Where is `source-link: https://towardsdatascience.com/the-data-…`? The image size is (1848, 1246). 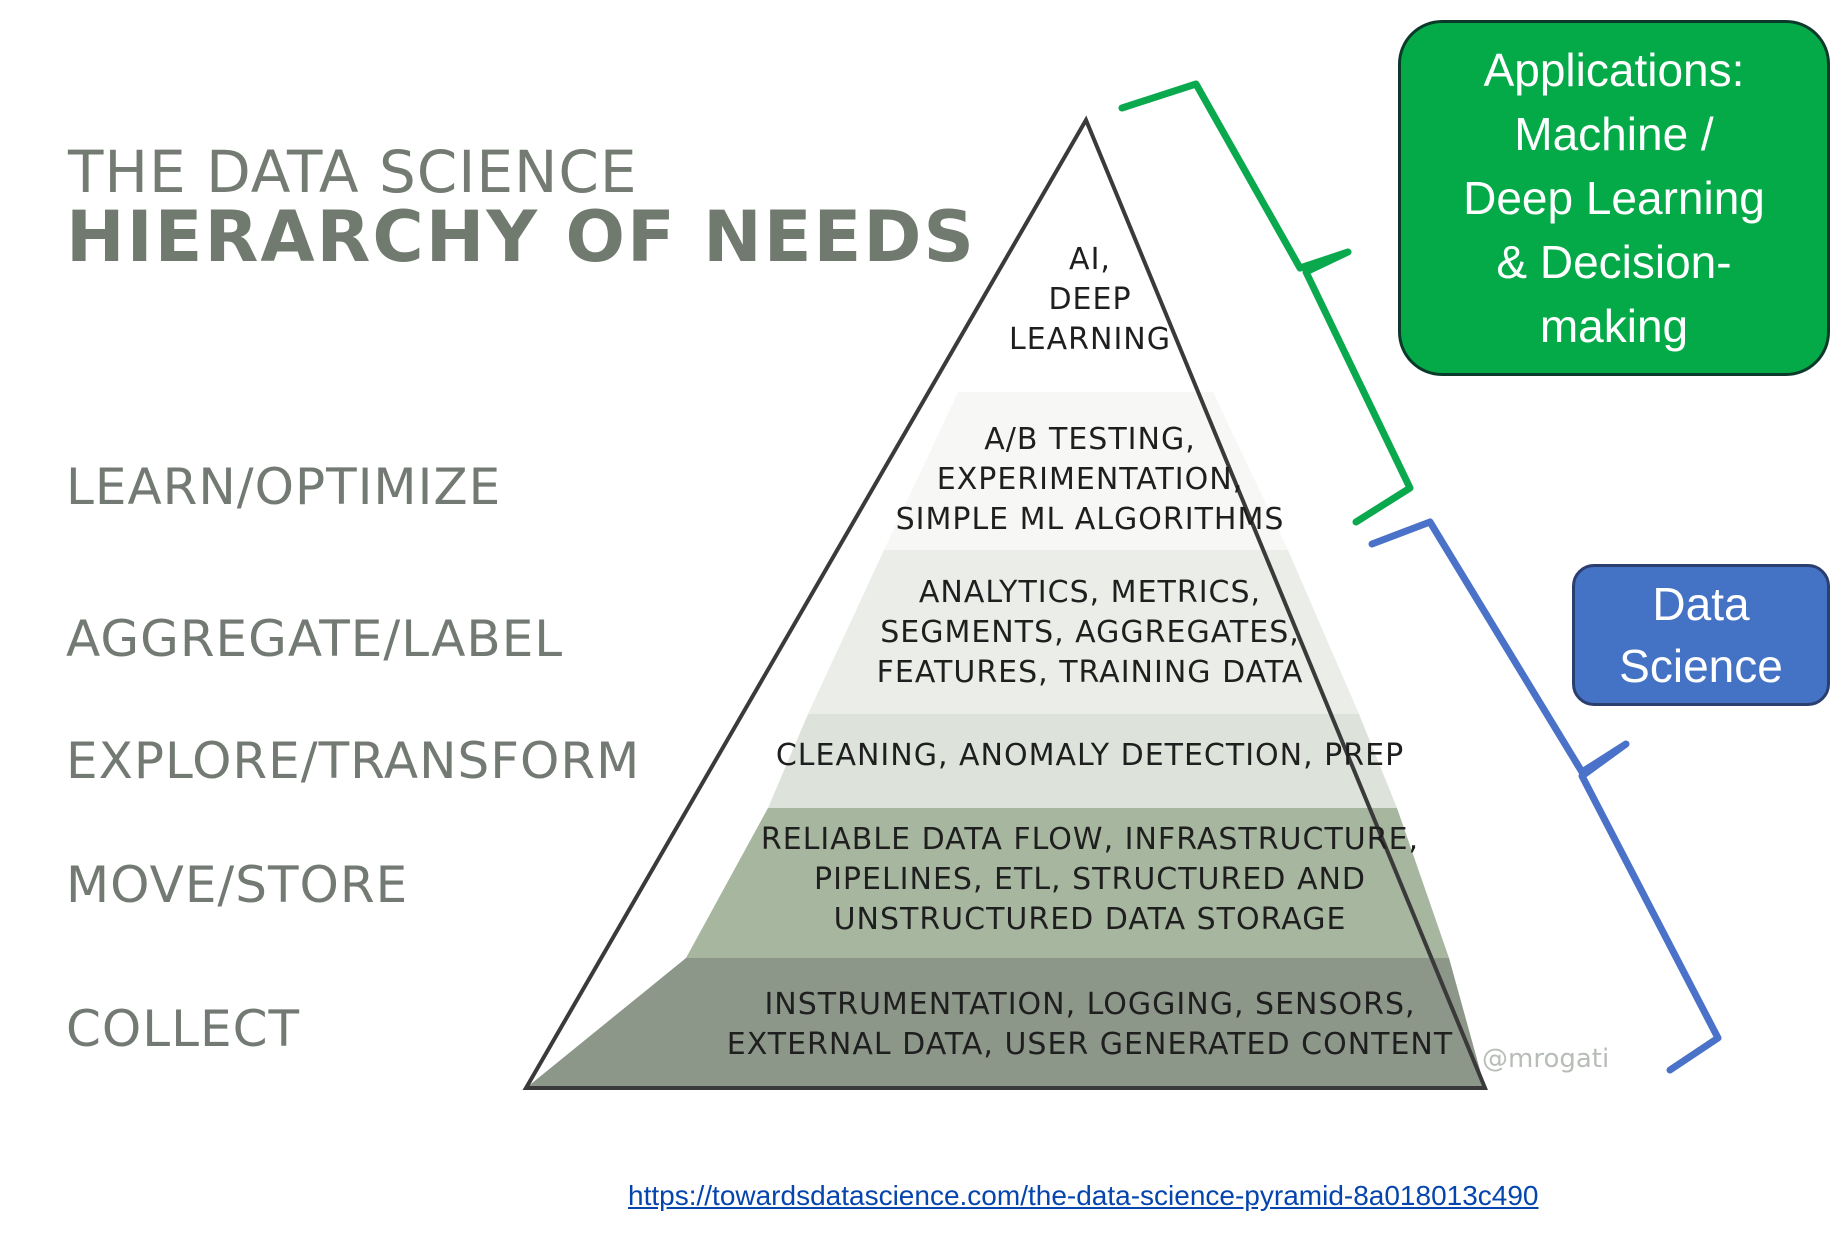
source-link: https://towardsdatascience.com/the-data-… is located at coordinates (1083, 1195).